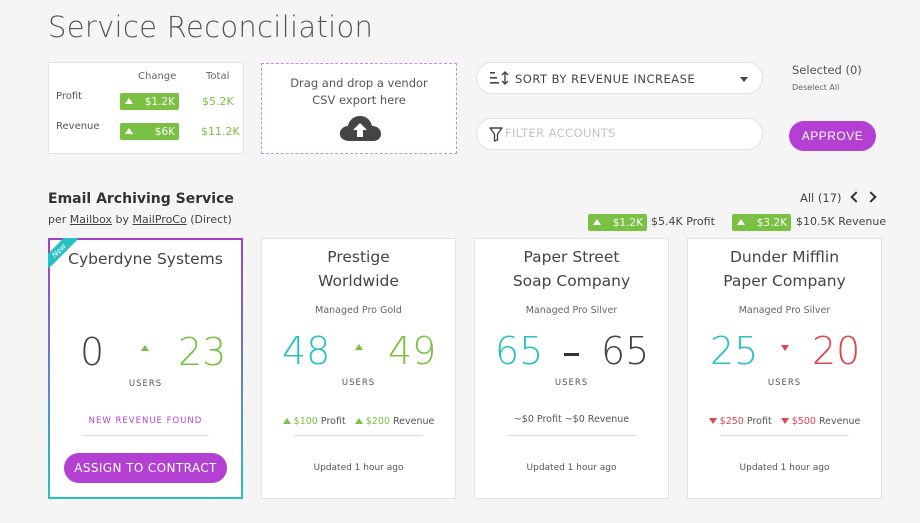 Image resolution: width=920 pixels, height=523 pixels. I want to click on profit-change-badge: $1.2K, so click(149, 101).